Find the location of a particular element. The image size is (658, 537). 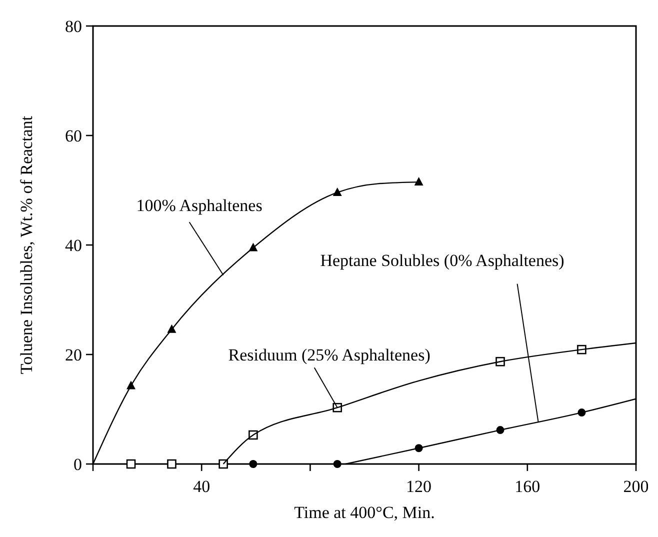

y-tick-label: 80 is located at coordinates (73, 26).